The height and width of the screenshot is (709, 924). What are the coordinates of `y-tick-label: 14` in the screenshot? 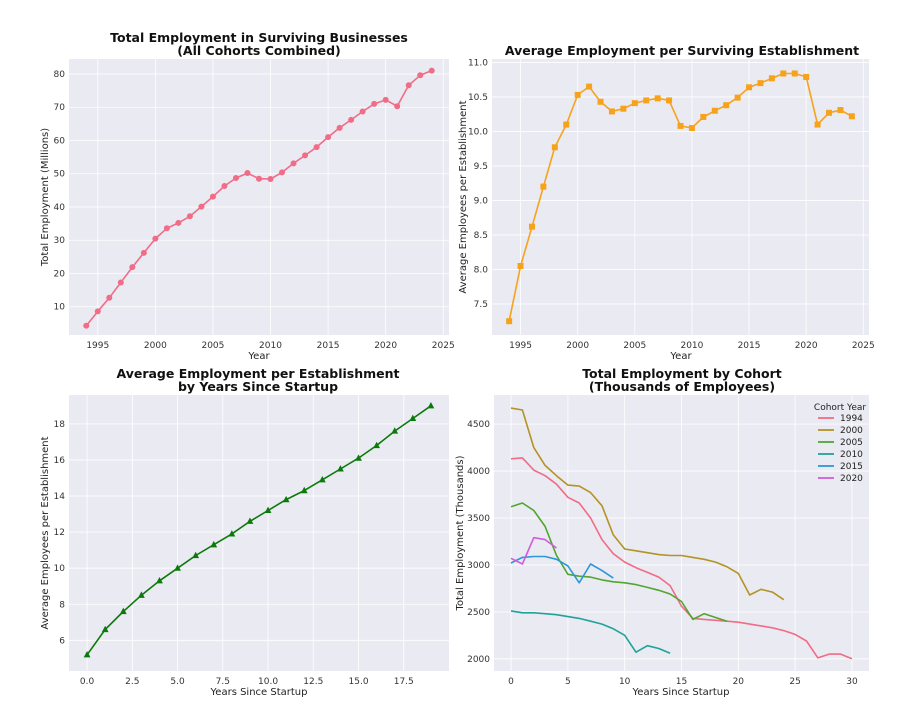 It's located at (60, 497).